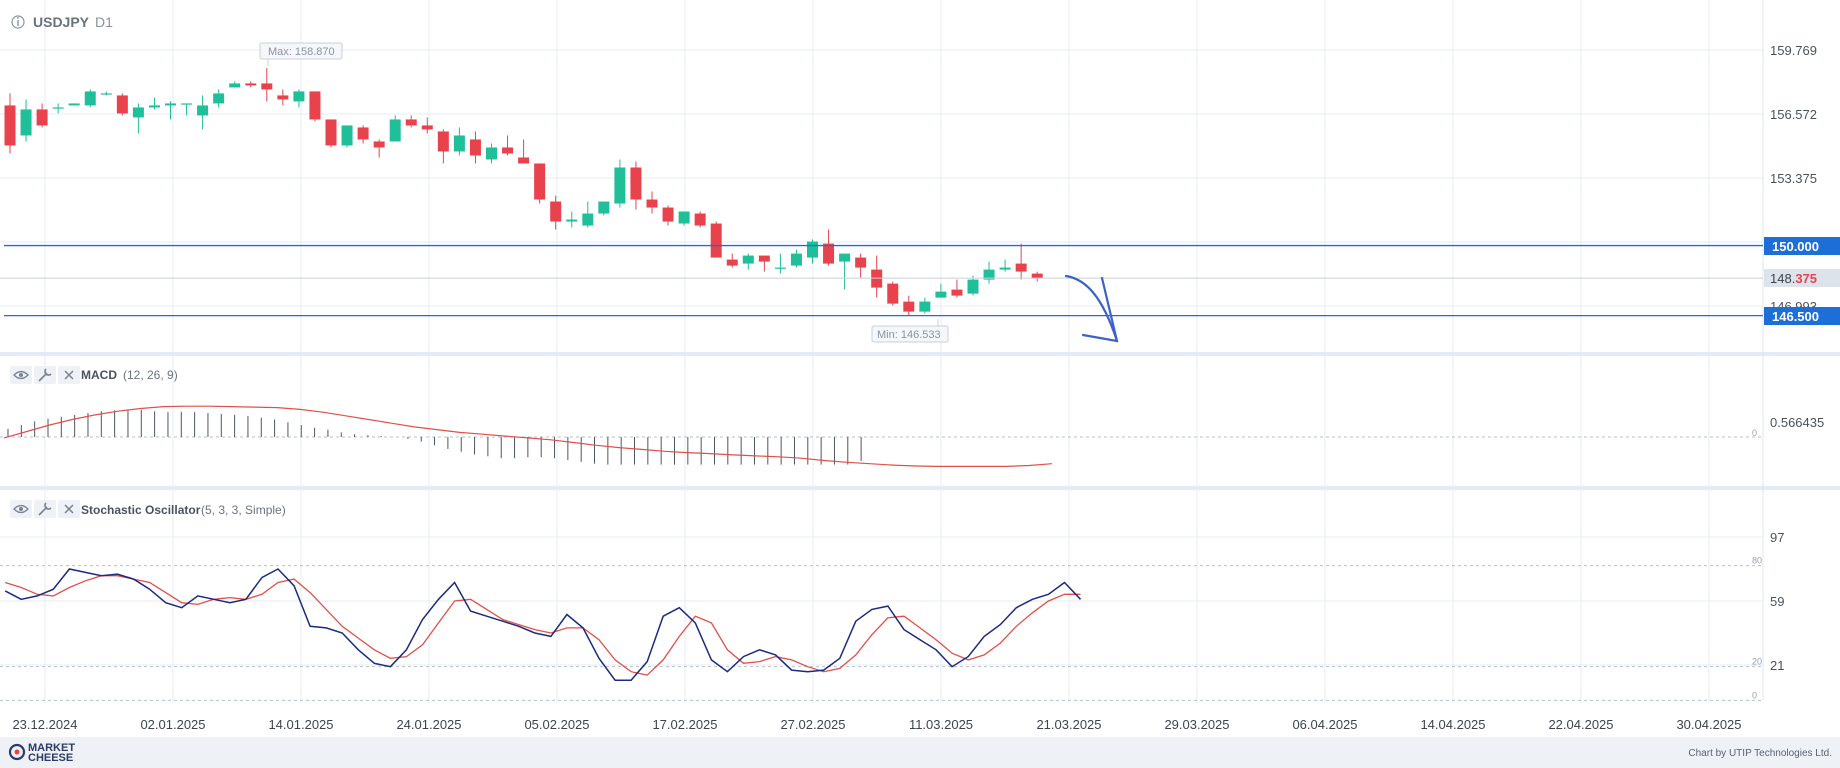 This screenshot has height=768, width=1840. Describe the element at coordinates (1452, 724) in the screenshot. I see `date-label-11: 14.04.2025` at that location.